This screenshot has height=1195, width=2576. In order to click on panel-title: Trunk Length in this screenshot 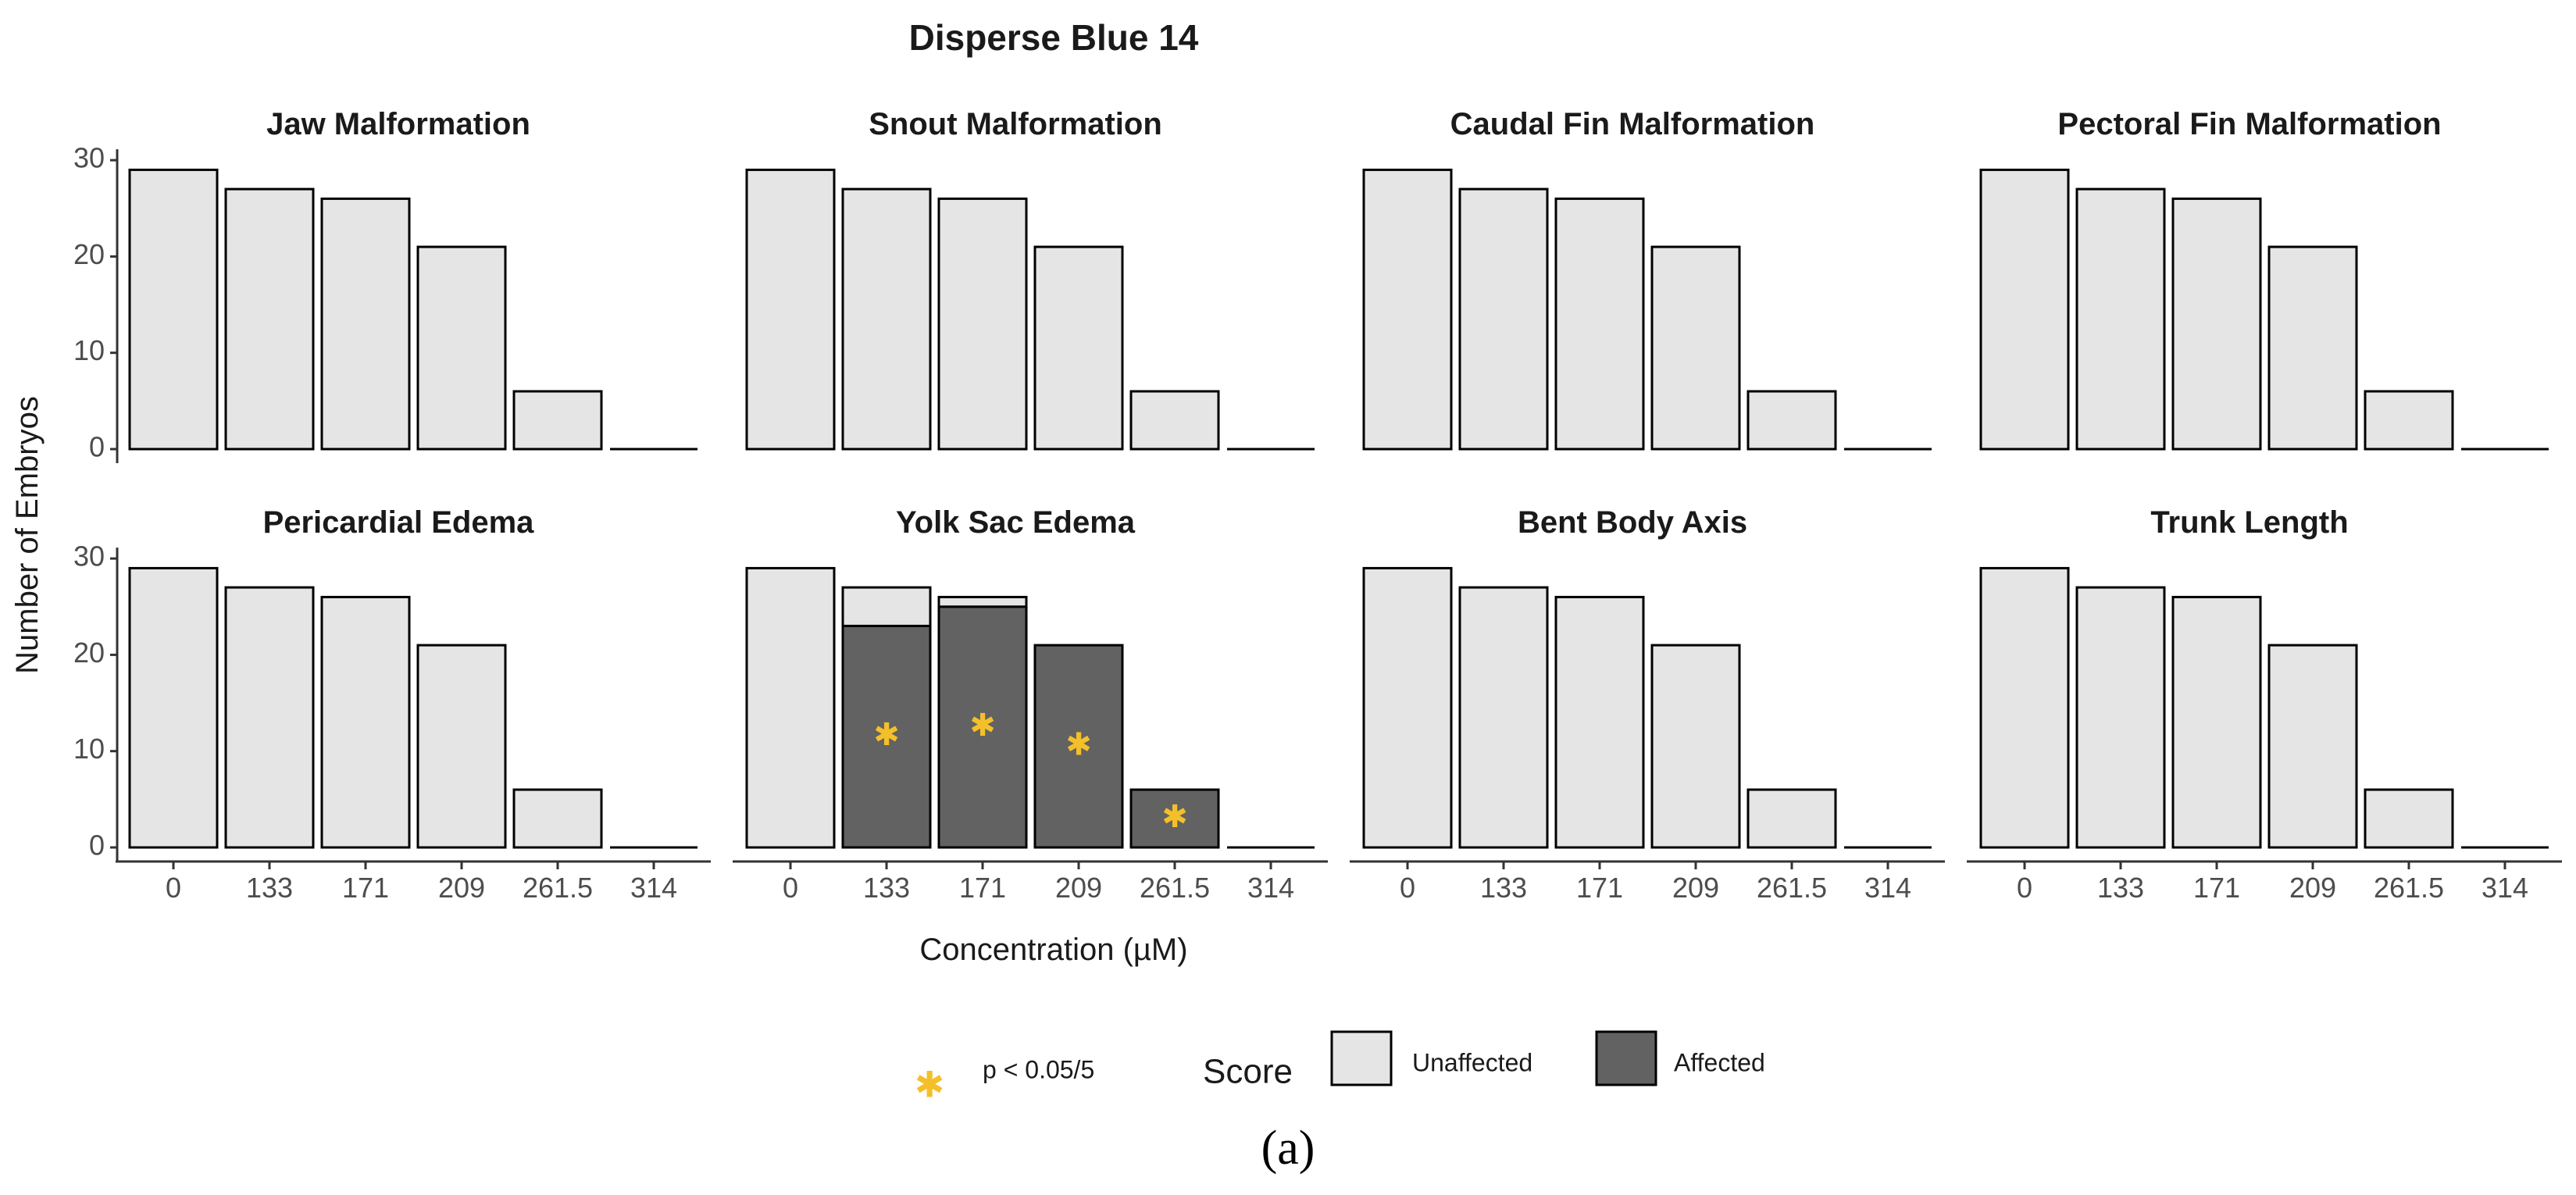, I will do `click(2249, 522)`.